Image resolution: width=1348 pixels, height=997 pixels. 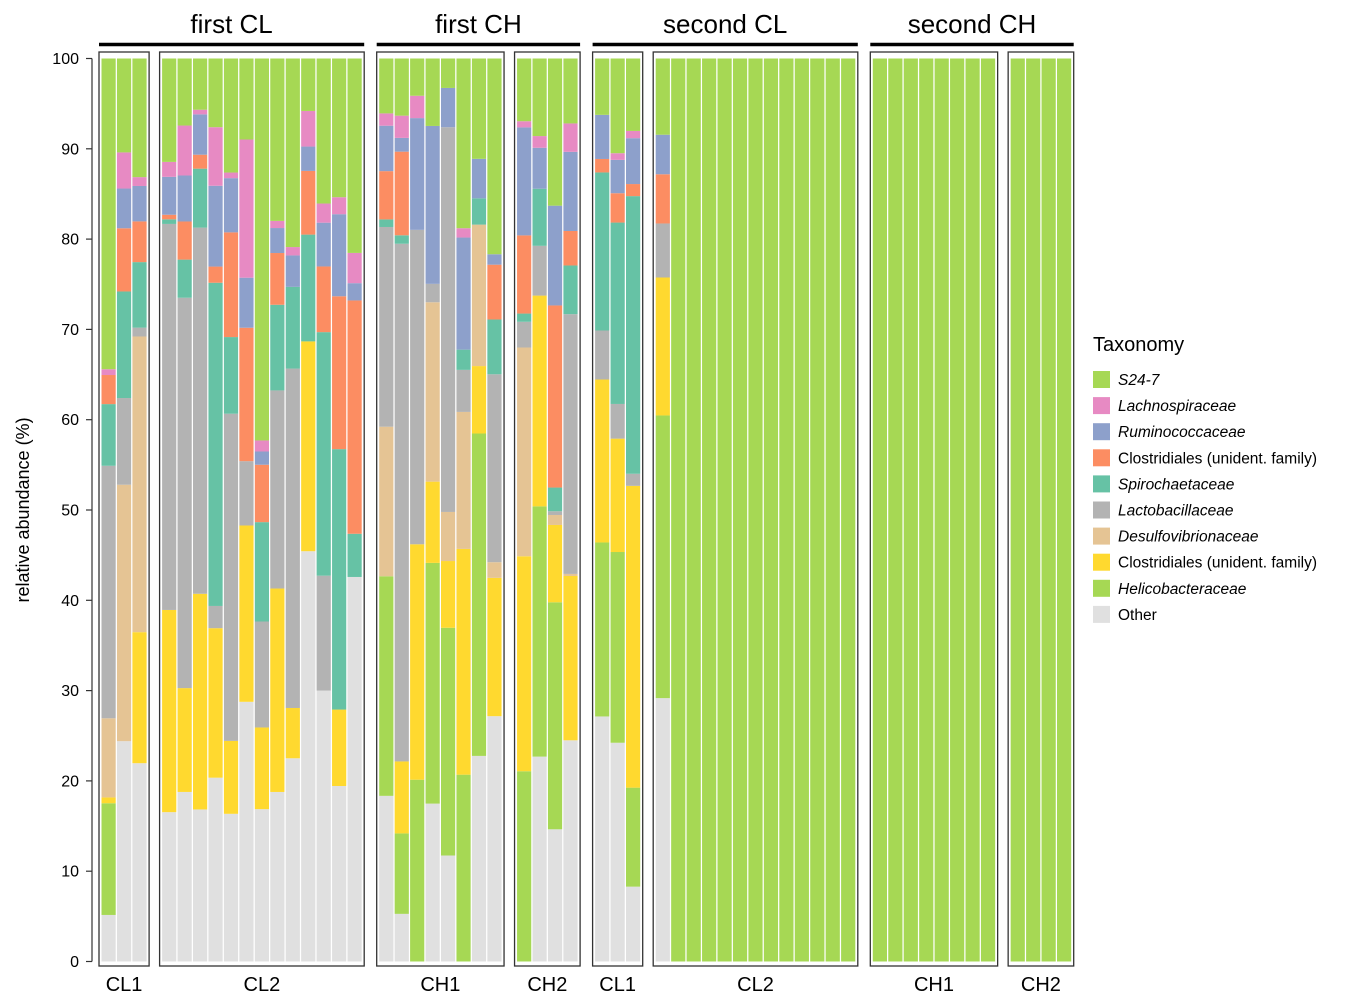 I want to click on group-title: first CH, so click(x=478, y=24).